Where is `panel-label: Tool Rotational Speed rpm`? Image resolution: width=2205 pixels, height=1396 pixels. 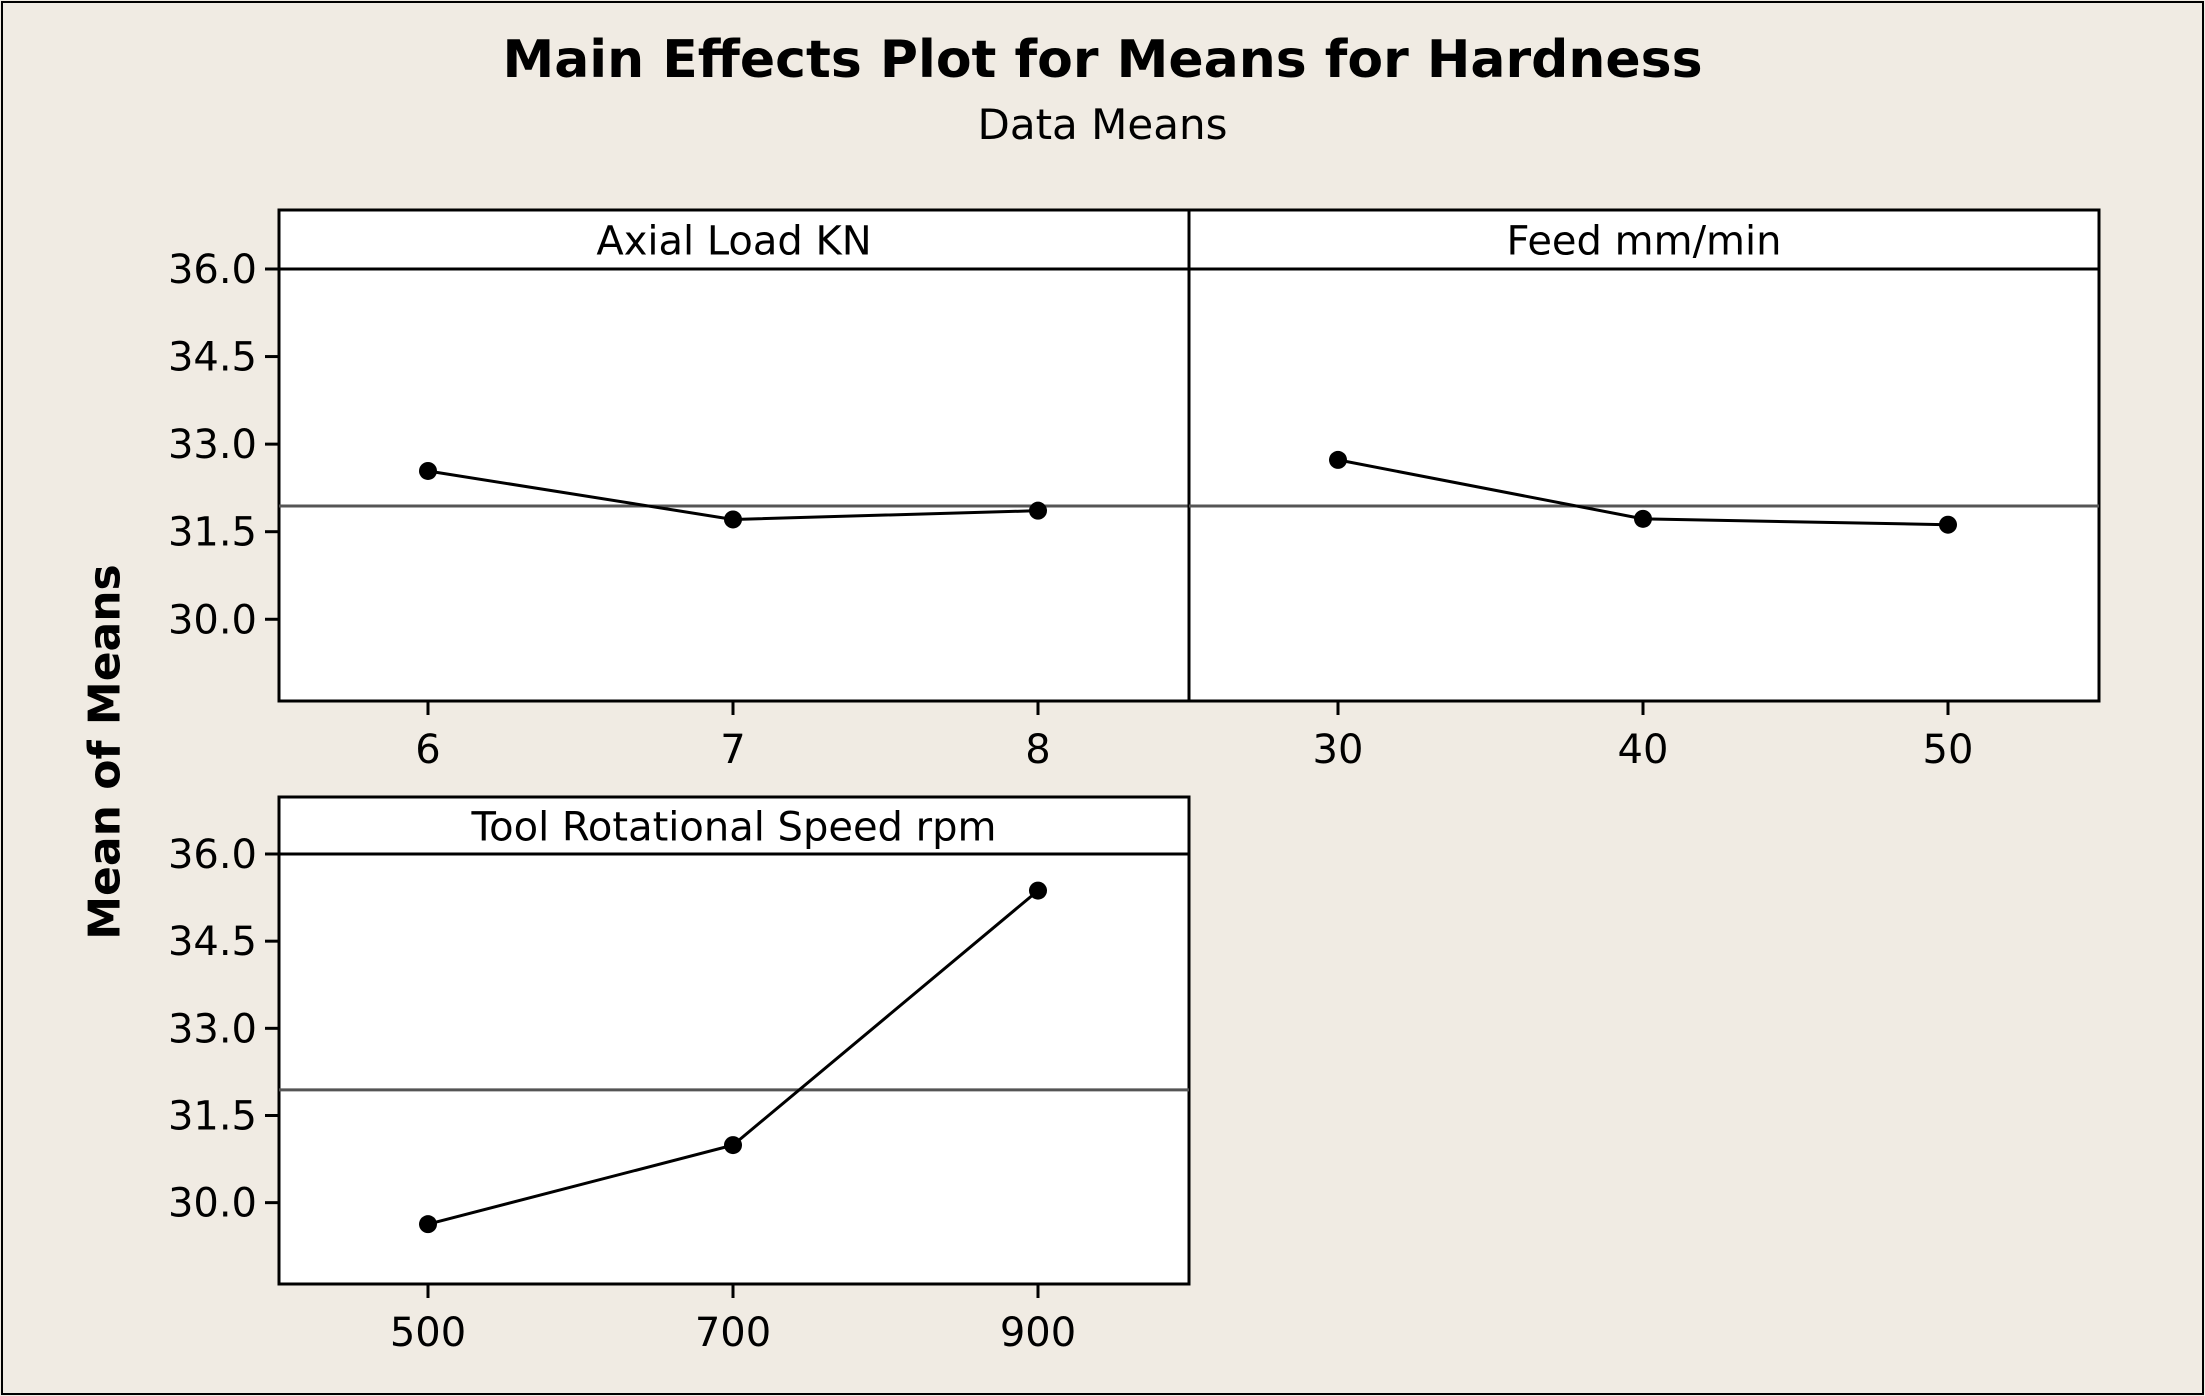
panel-label: Tool Rotational Speed rpm is located at coordinates (734, 828).